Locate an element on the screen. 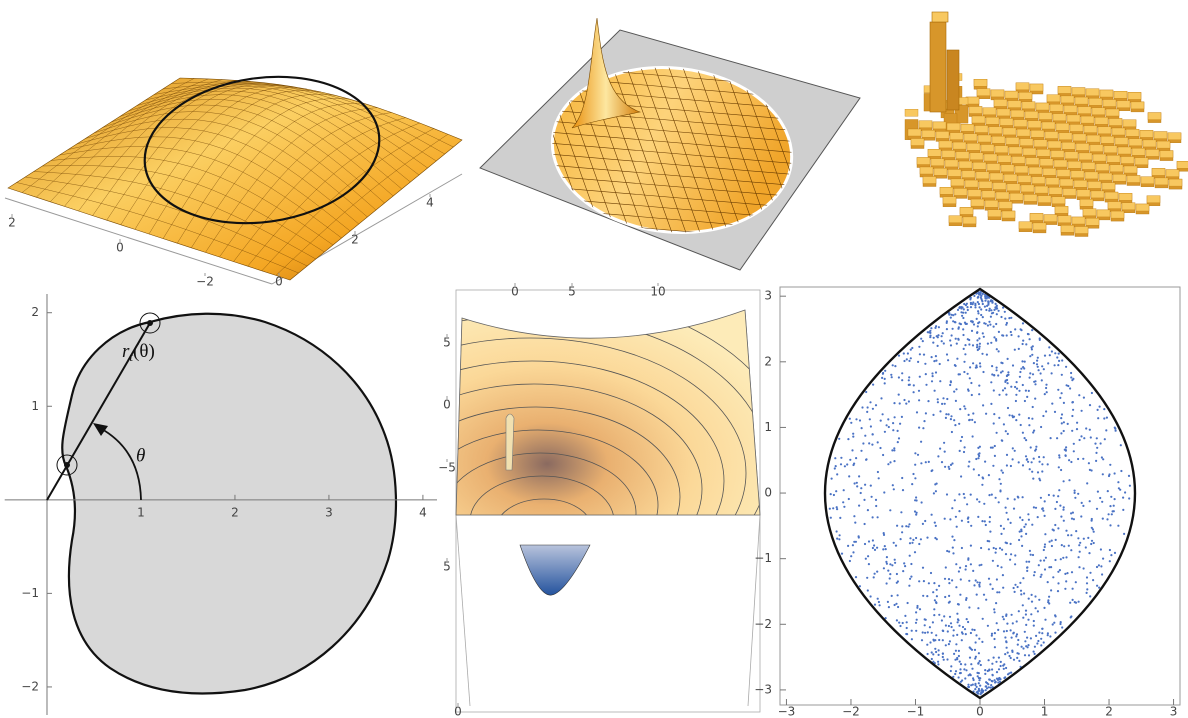 The width and height of the screenshot is (1188, 718). marker-ring is located at coordinates (150, 323).